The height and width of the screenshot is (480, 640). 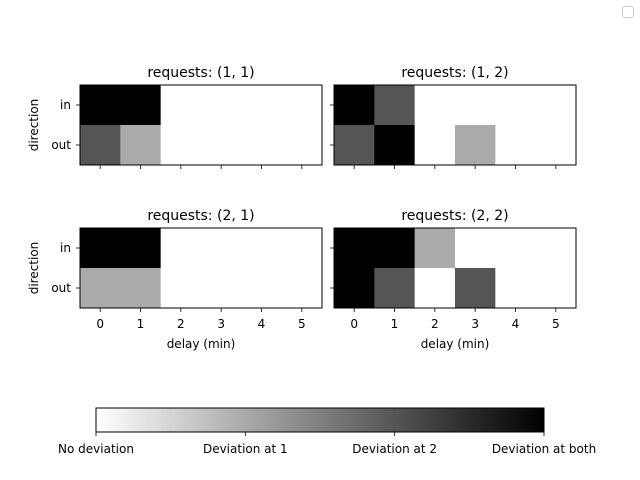 I want to click on heatmap-panel: in out requests: (1, 1) direction, so click(x=175, y=117).